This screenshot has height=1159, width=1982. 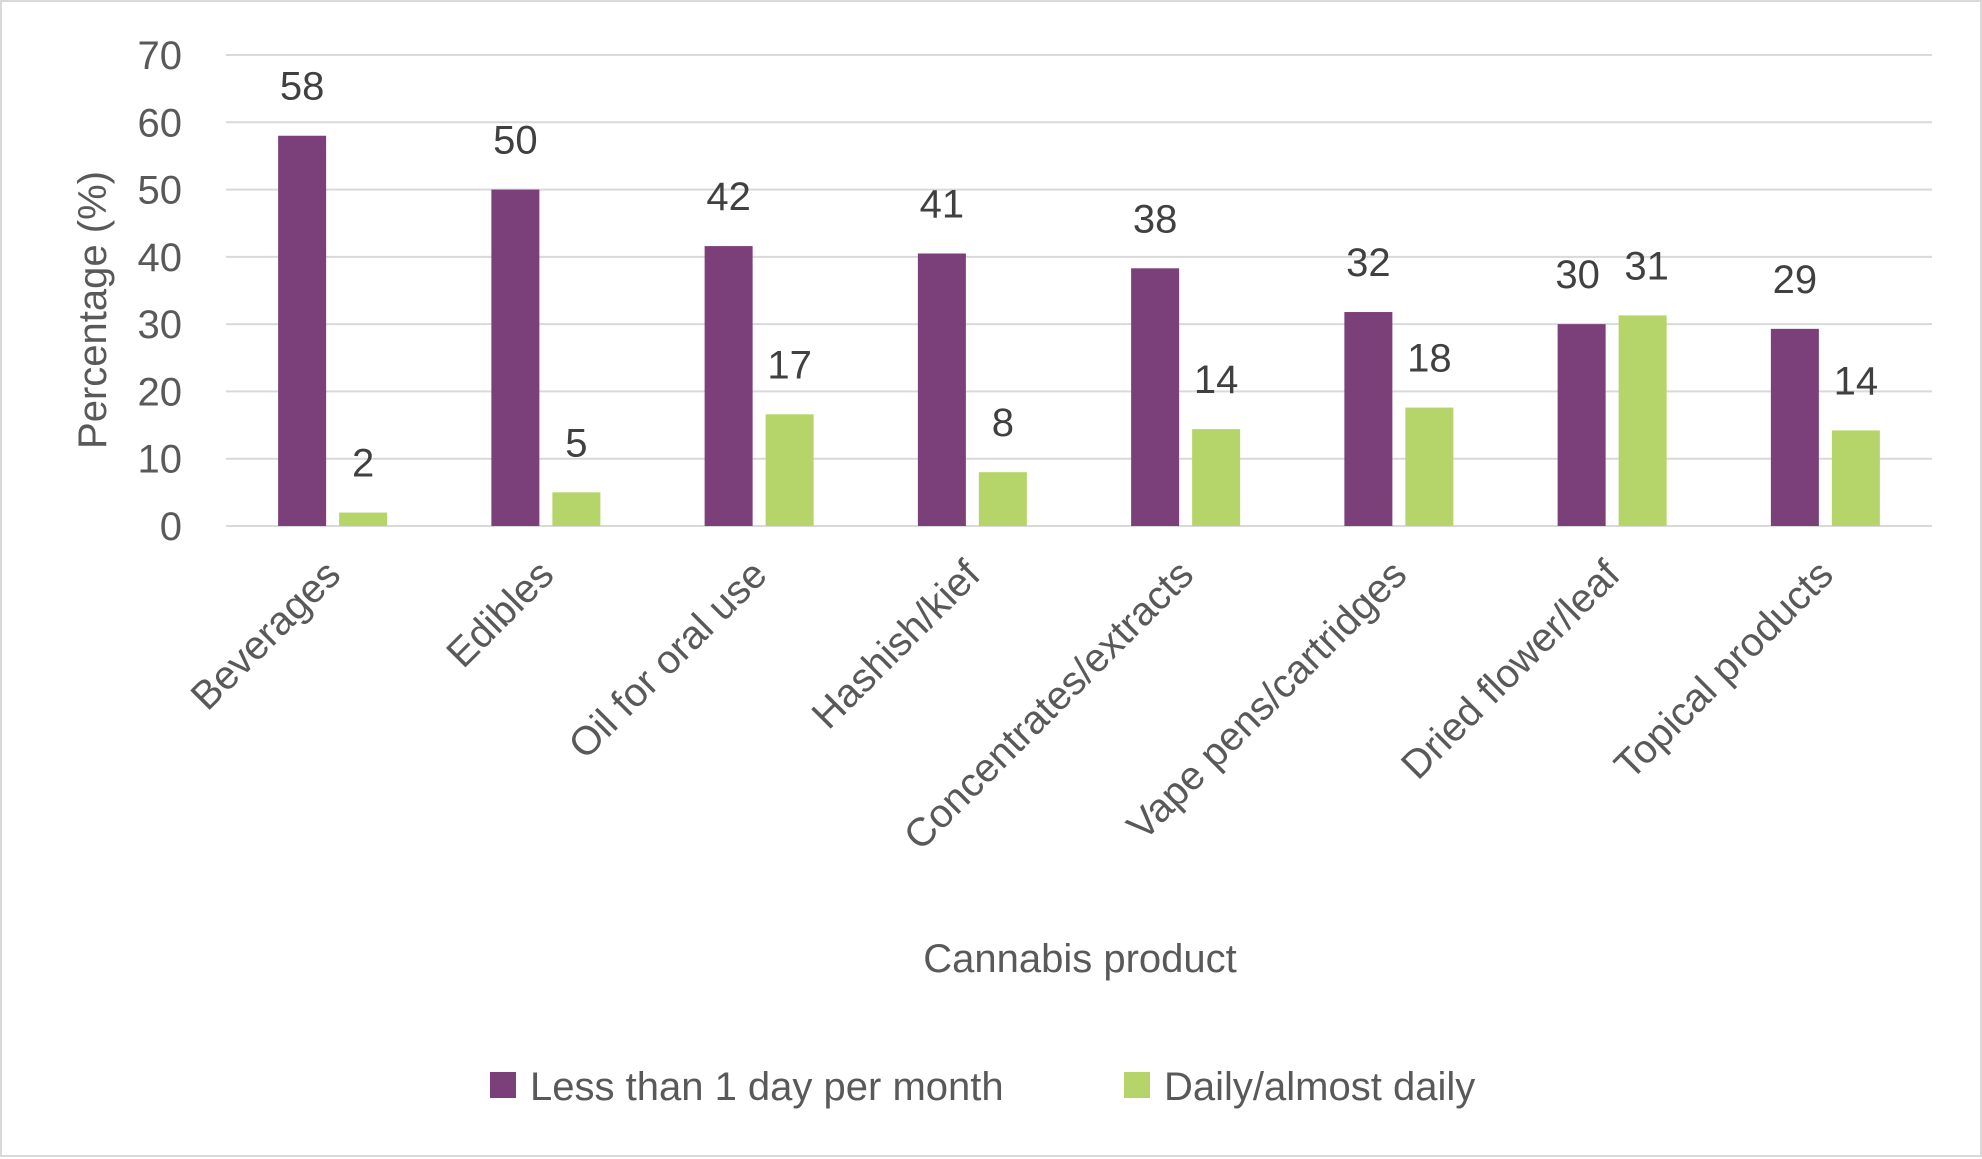 I want to click on data-label: 50, so click(x=515, y=141).